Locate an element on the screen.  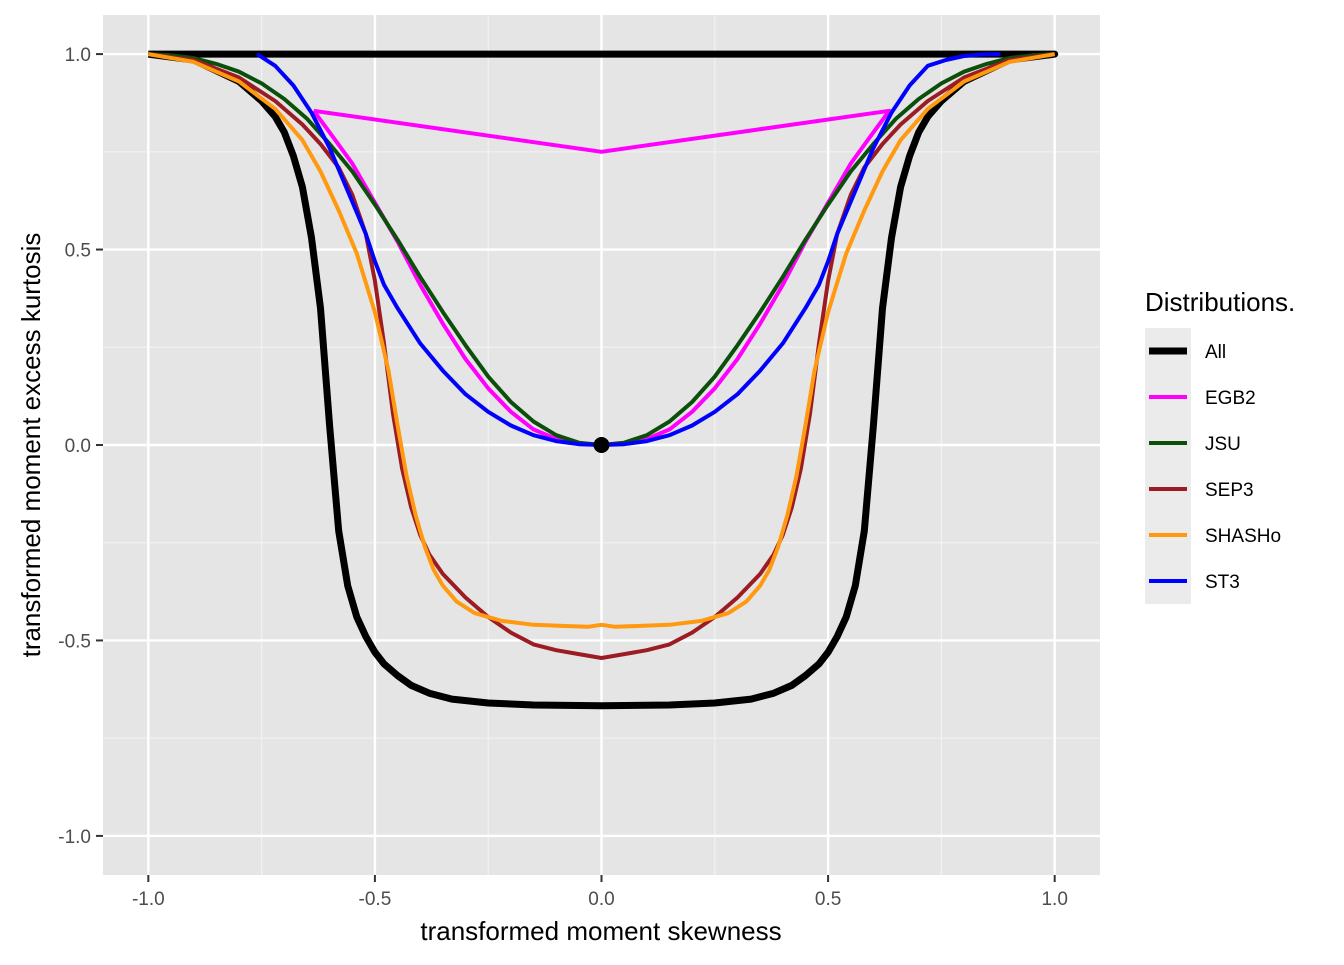
legend-label-all: All is located at coordinates (1215, 352).